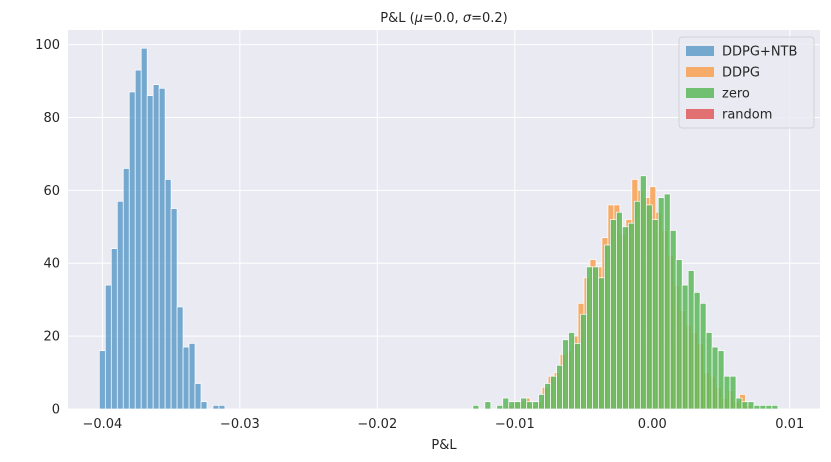 The width and height of the screenshot is (831, 462). I want to click on y-tick-labels: 0 20 40 60 80 100, so click(47, 227).